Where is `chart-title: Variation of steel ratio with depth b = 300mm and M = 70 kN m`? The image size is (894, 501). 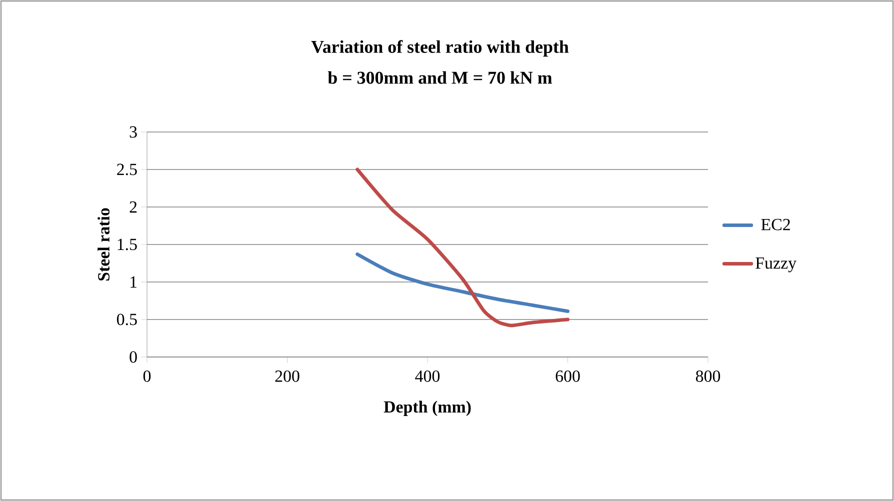 chart-title: Variation of steel ratio with depth b = 300mm and M = 70 kN m is located at coordinates (440, 62).